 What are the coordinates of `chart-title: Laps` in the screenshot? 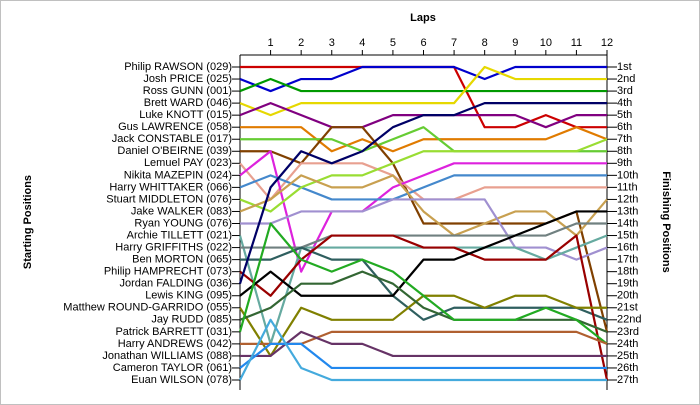 It's located at (423, 18).